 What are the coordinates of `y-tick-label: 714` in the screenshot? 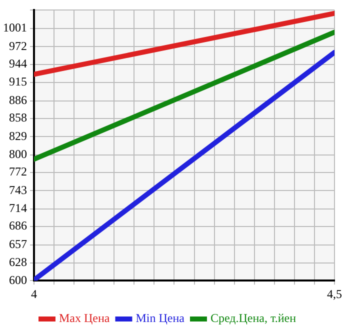 It's located at (18, 208).